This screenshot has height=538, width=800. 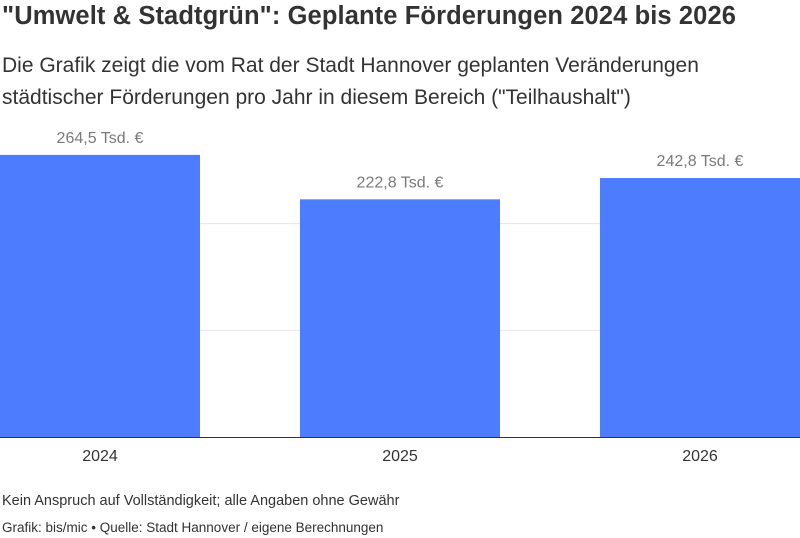 I want to click on x-tick-2025: 2025, so click(x=400, y=456).